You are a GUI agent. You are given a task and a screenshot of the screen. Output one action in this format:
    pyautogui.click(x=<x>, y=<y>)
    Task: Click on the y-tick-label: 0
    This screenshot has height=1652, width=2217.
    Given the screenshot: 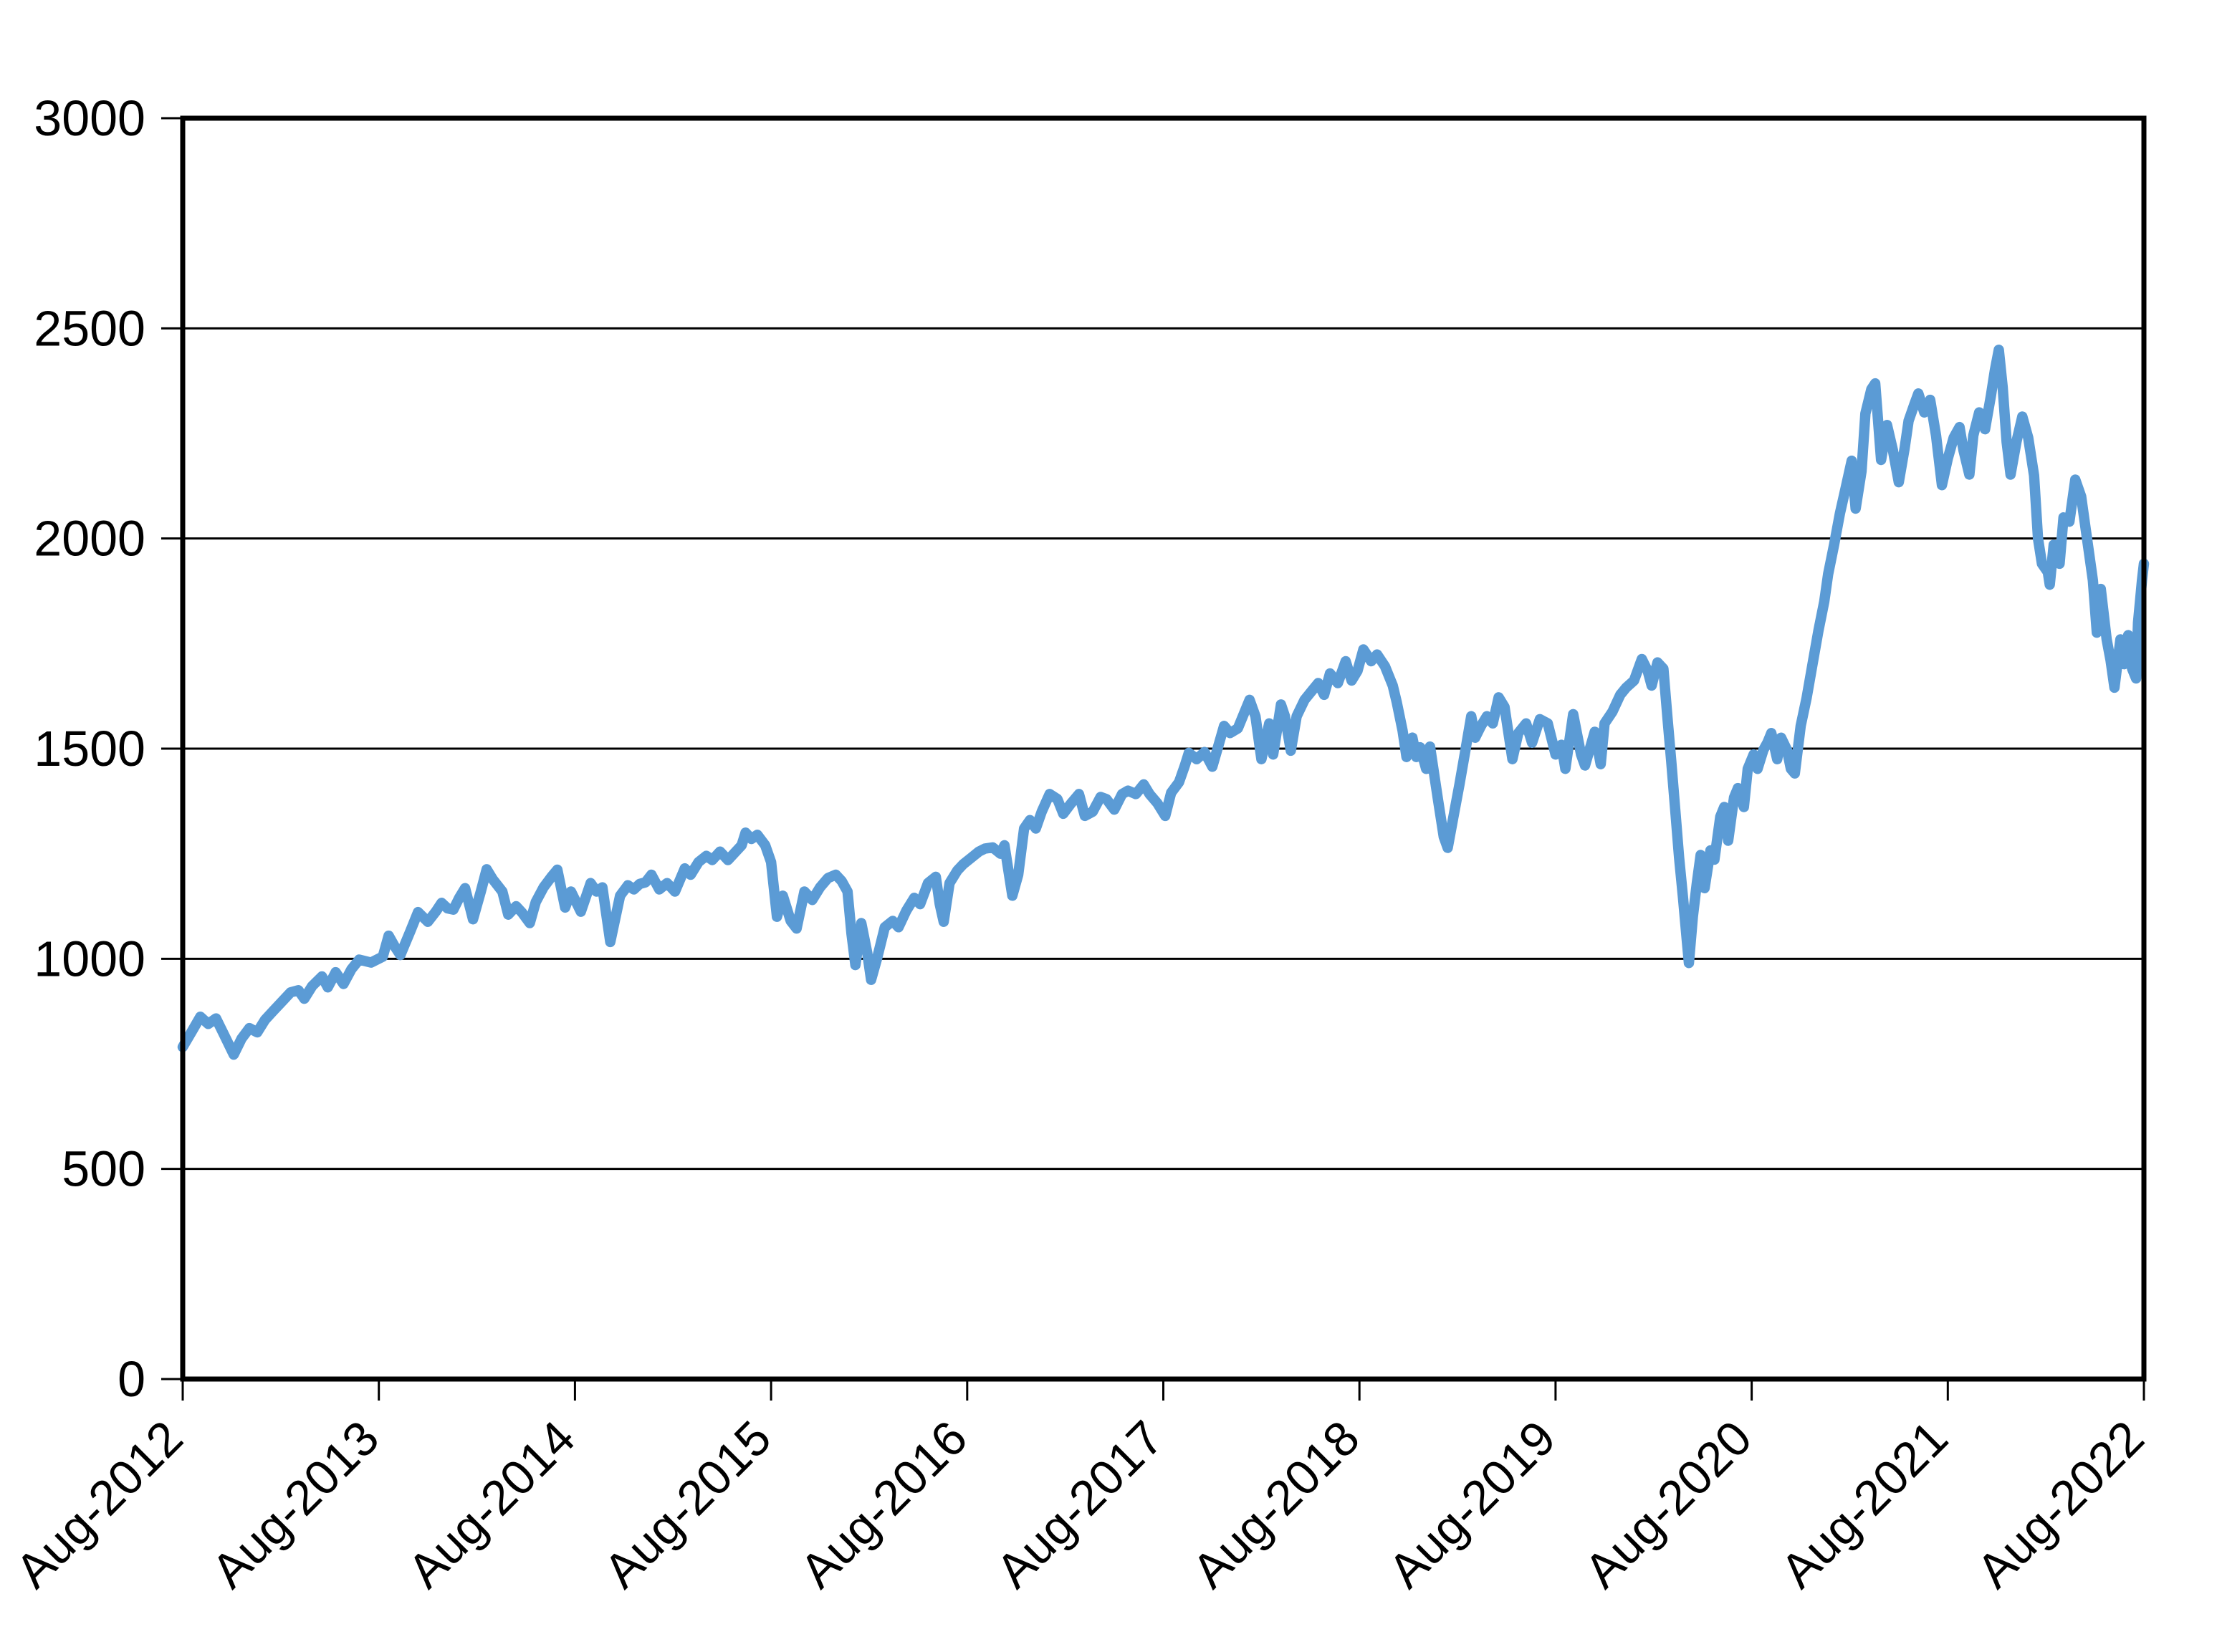 What is the action you would take?
    pyautogui.click(x=131, y=1379)
    